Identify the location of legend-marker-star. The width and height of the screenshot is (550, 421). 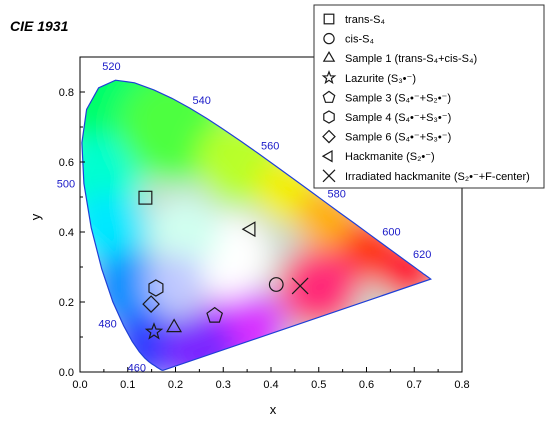
(329, 77).